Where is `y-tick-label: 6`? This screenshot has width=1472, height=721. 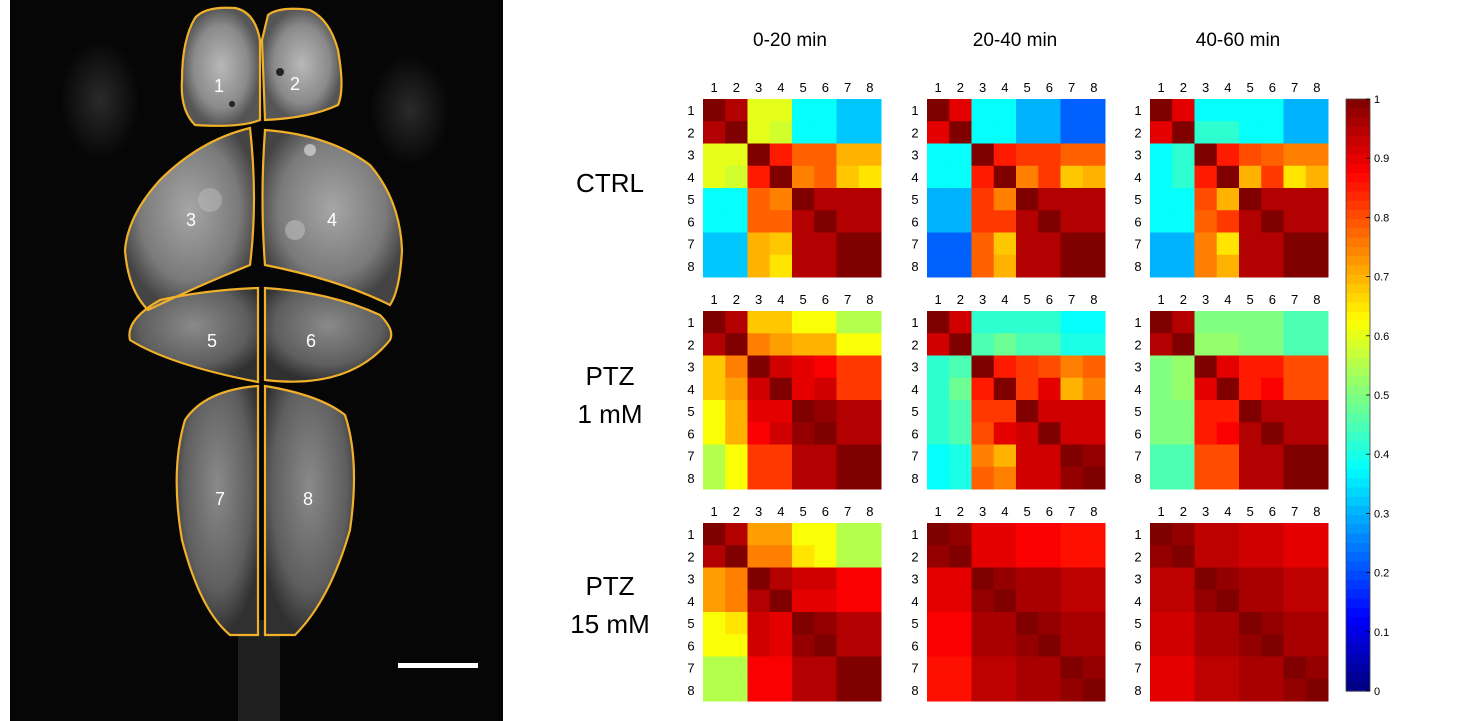
y-tick-label: 6 is located at coordinates (914, 221).